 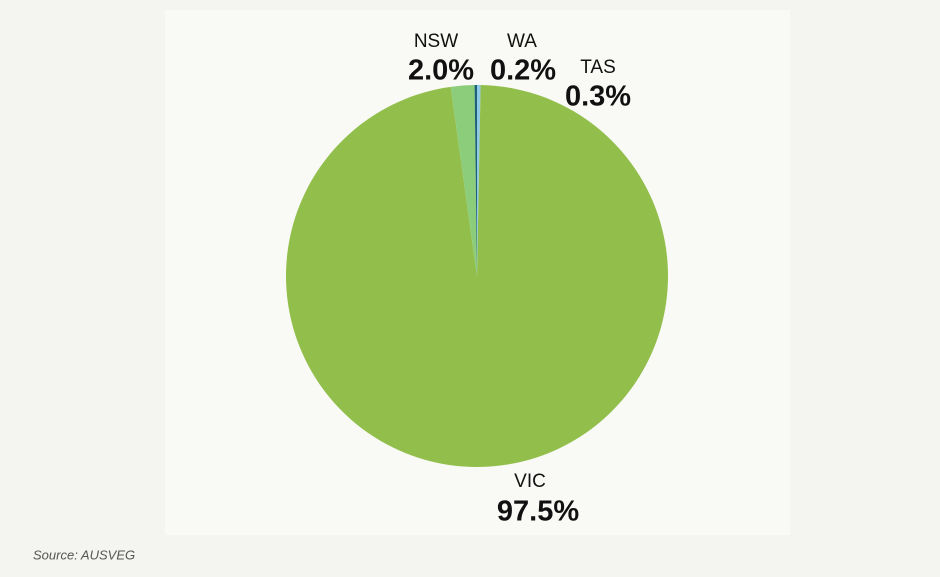 I want to click on slice-name: NSW, so click(x=436, y=41).